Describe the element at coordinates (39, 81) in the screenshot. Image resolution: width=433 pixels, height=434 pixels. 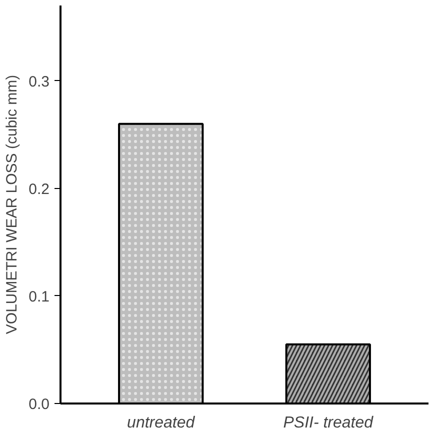
I see `y-tick-label: 0.3` at that location.